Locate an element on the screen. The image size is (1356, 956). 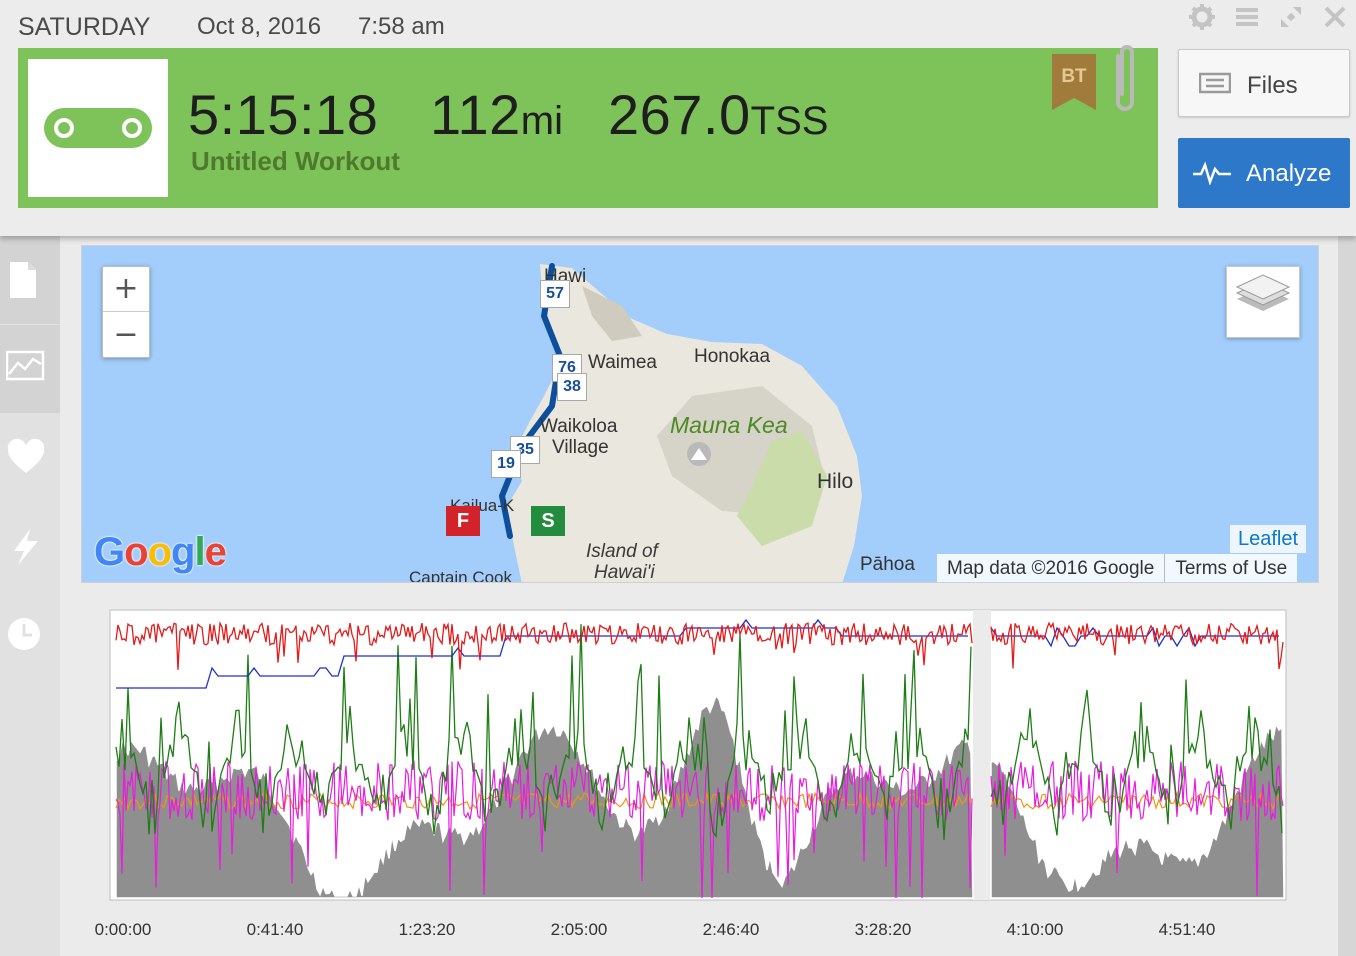
workout-title: Untitled Workout is located at coordinates (295, 161).